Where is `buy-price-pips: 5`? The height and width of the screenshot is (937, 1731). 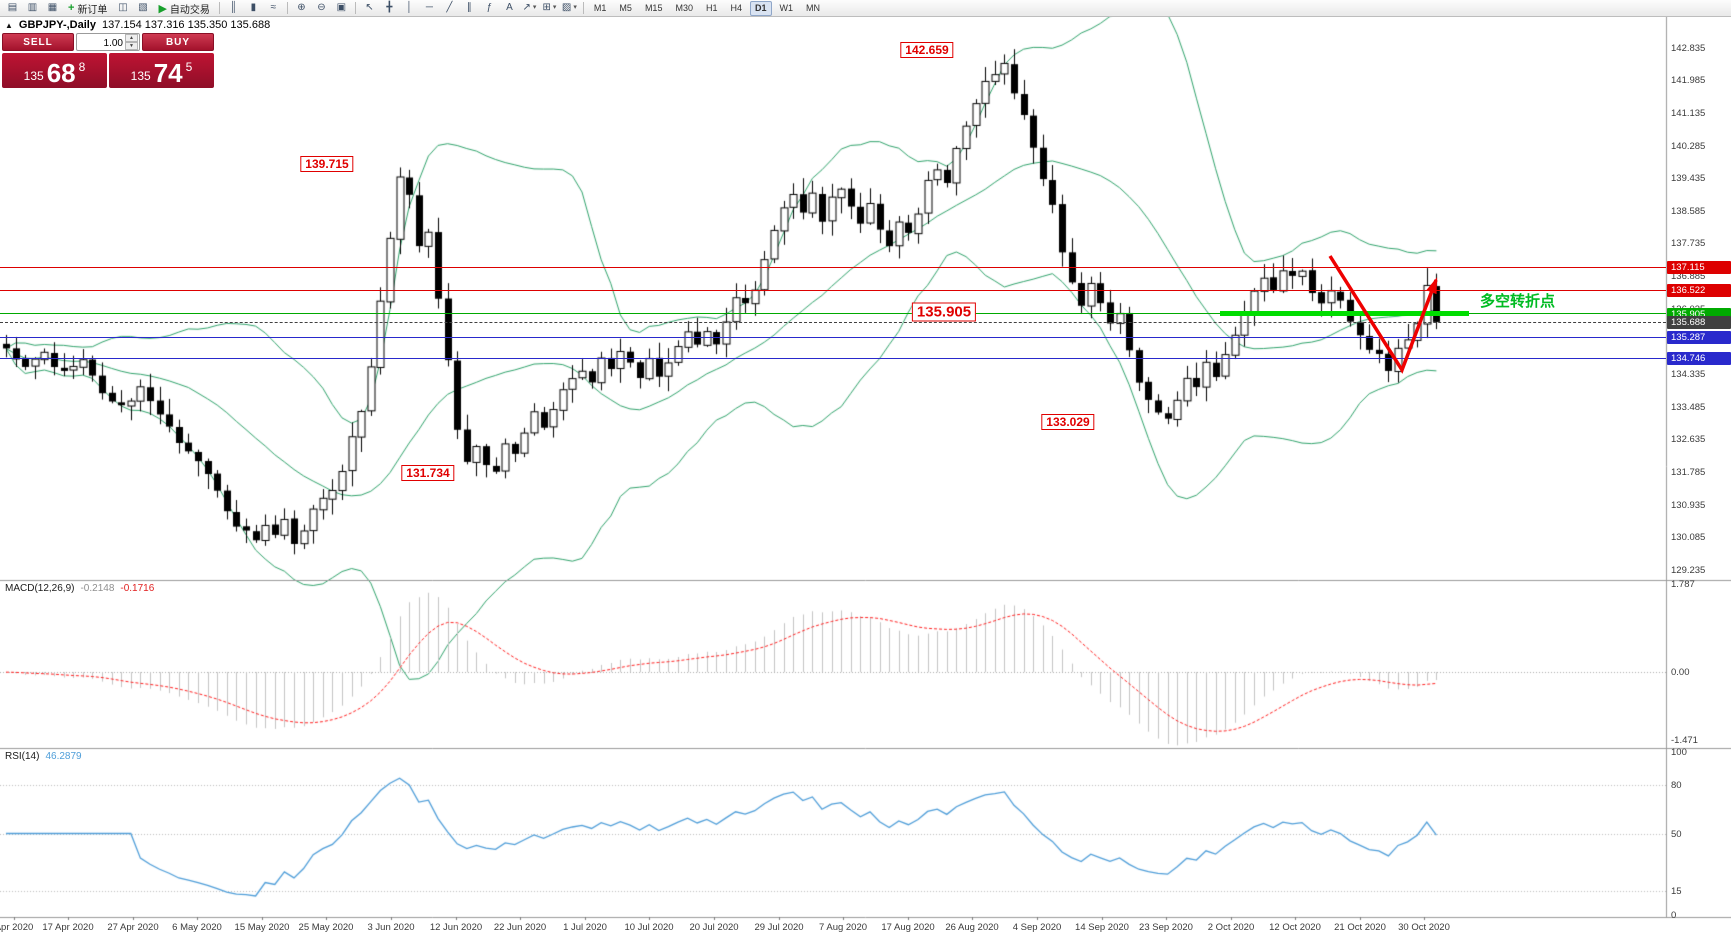
buy-price-pips: 5 is located at coordinates (189, 67).